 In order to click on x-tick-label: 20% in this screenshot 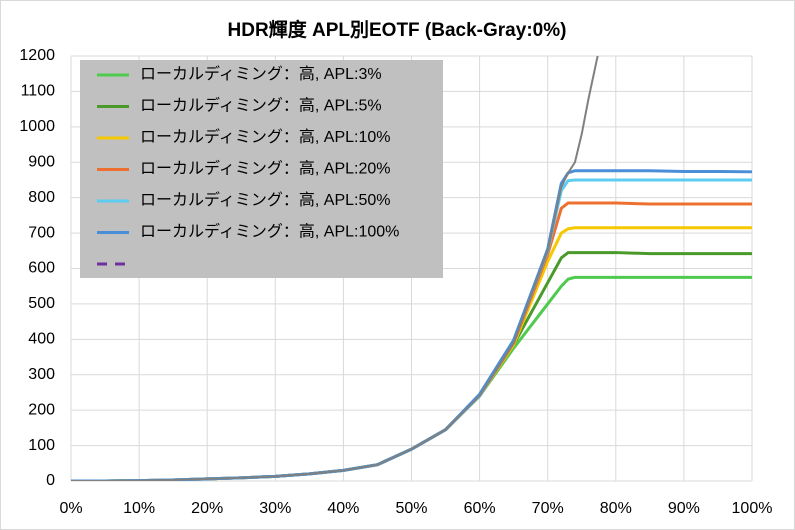, I will do `click(207, 508)`.